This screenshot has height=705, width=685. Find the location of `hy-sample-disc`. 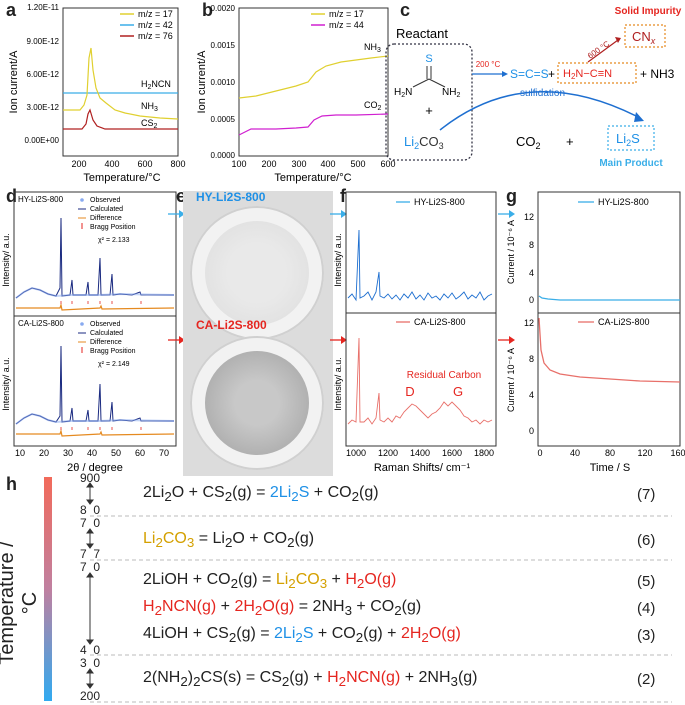

hy-sample-disc is located at coordinates (257, 273).